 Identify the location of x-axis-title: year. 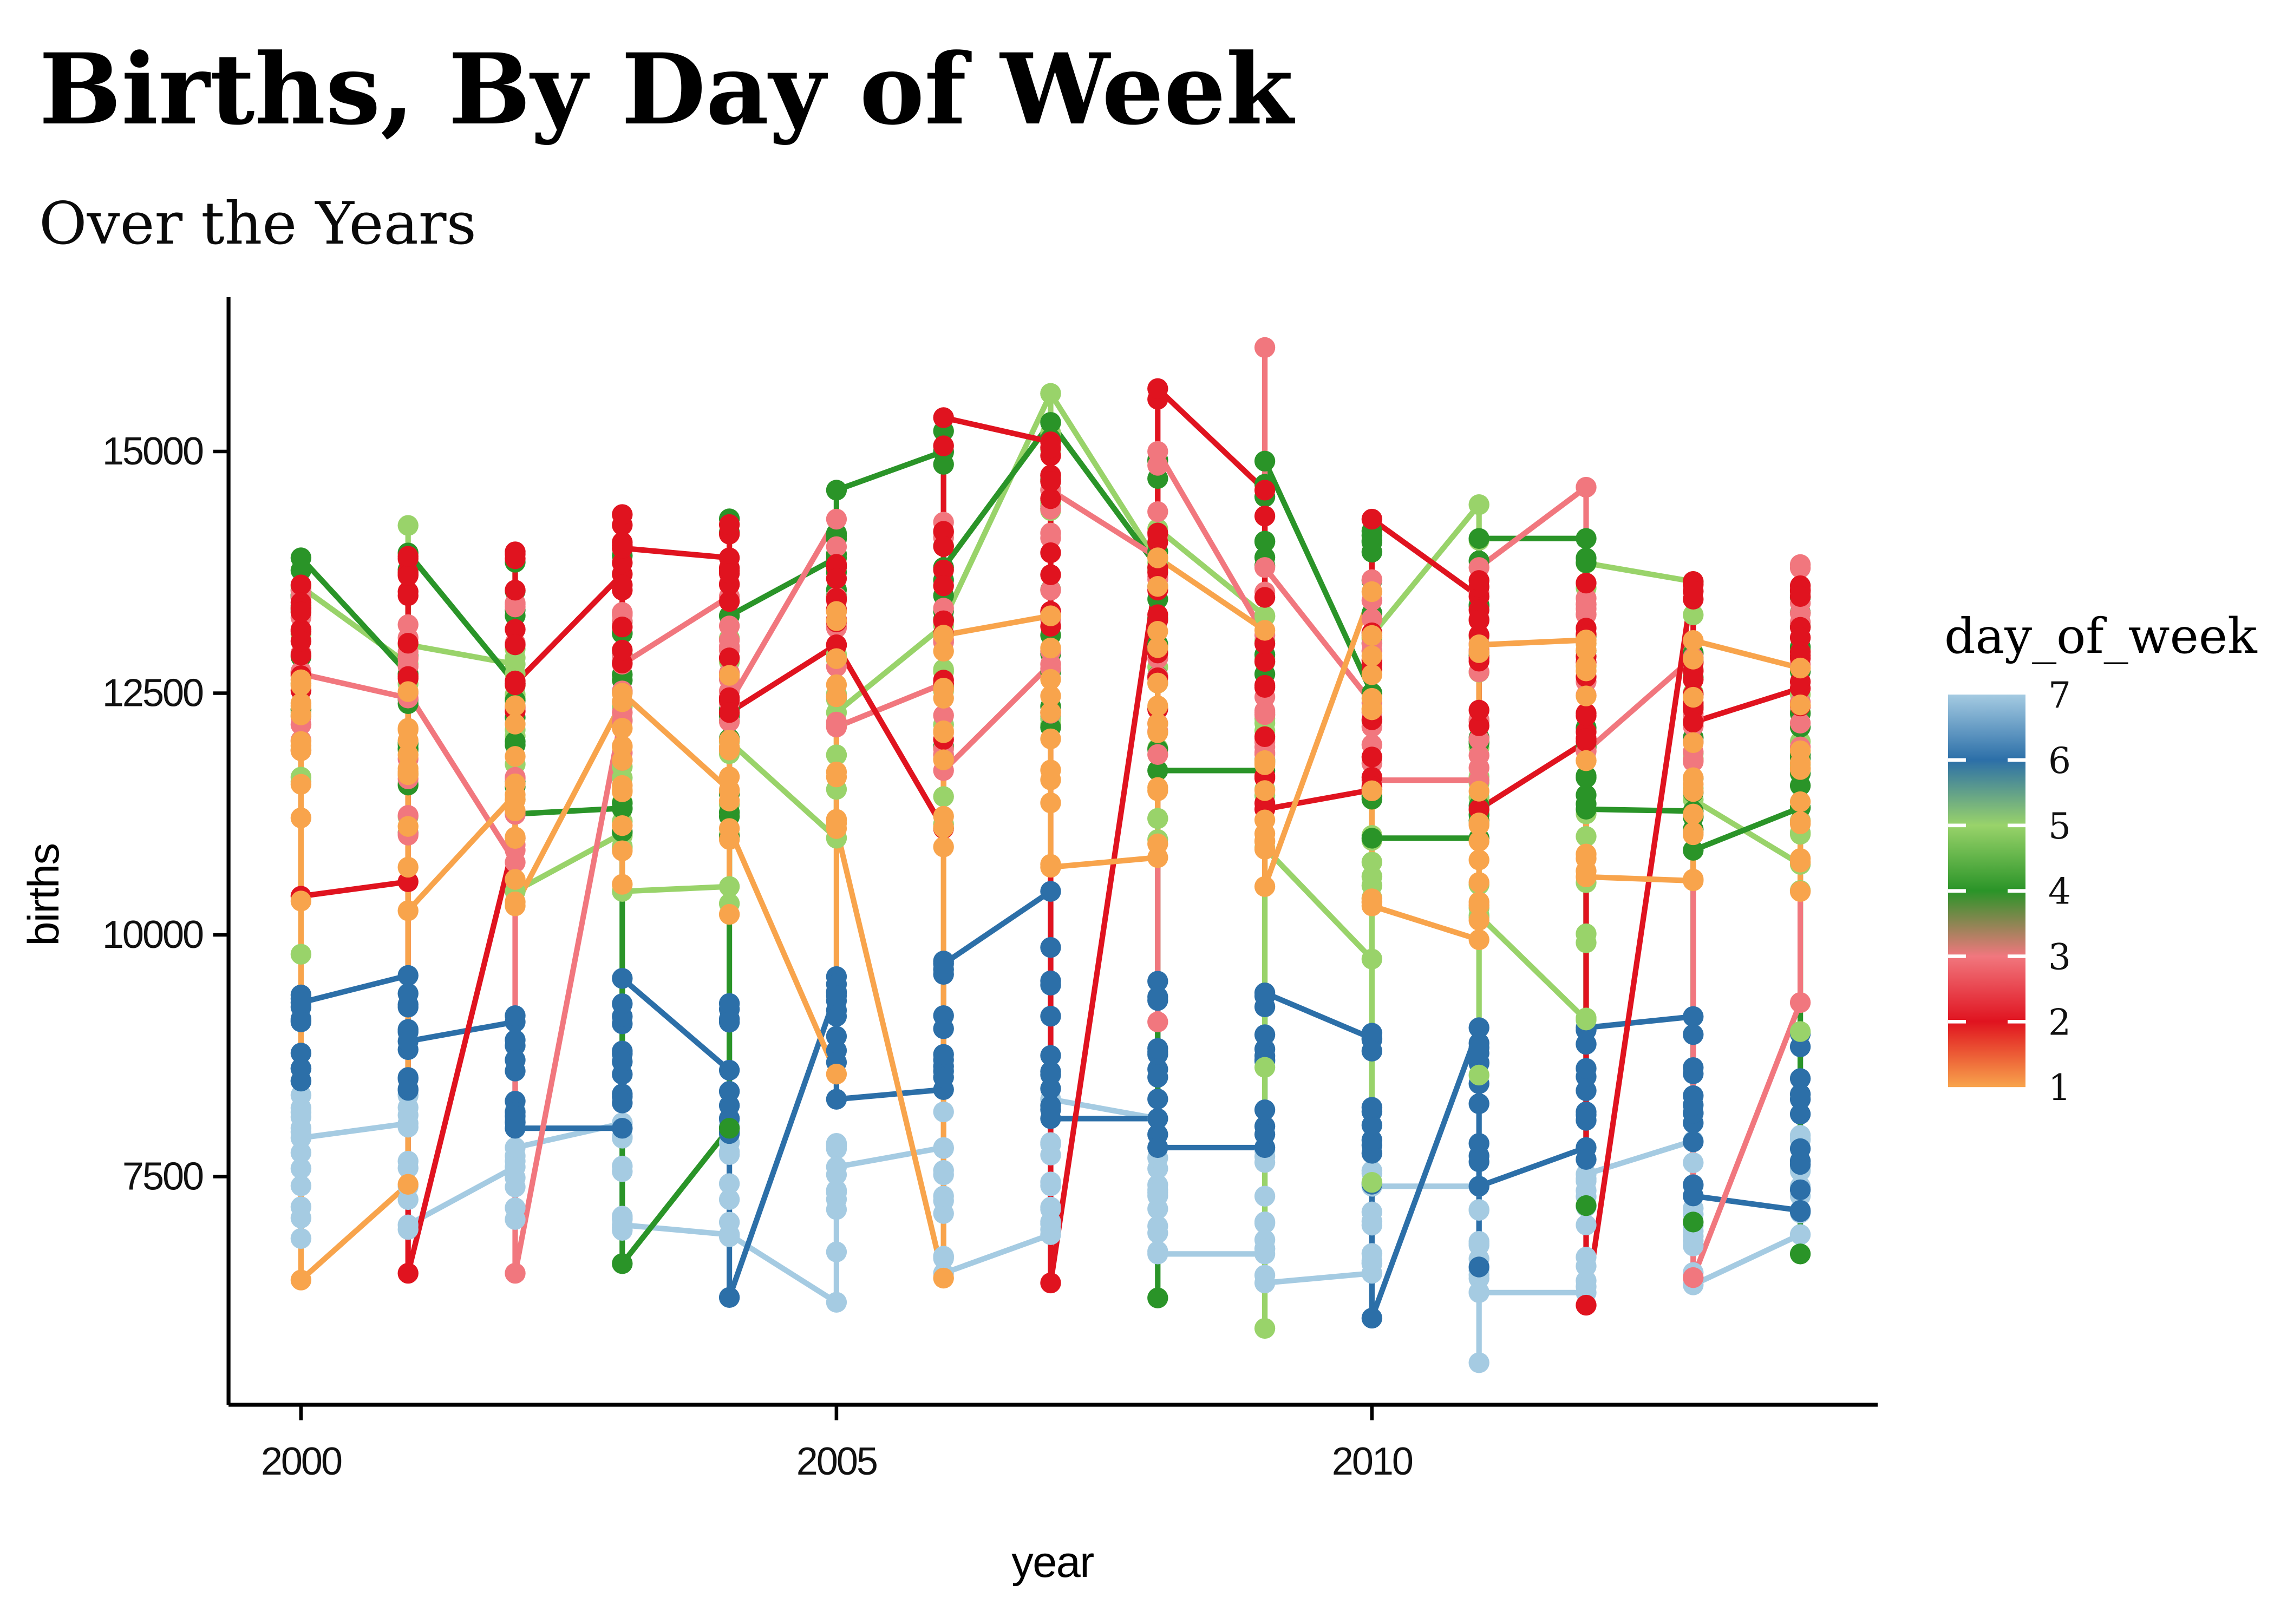
(1053, 1562).